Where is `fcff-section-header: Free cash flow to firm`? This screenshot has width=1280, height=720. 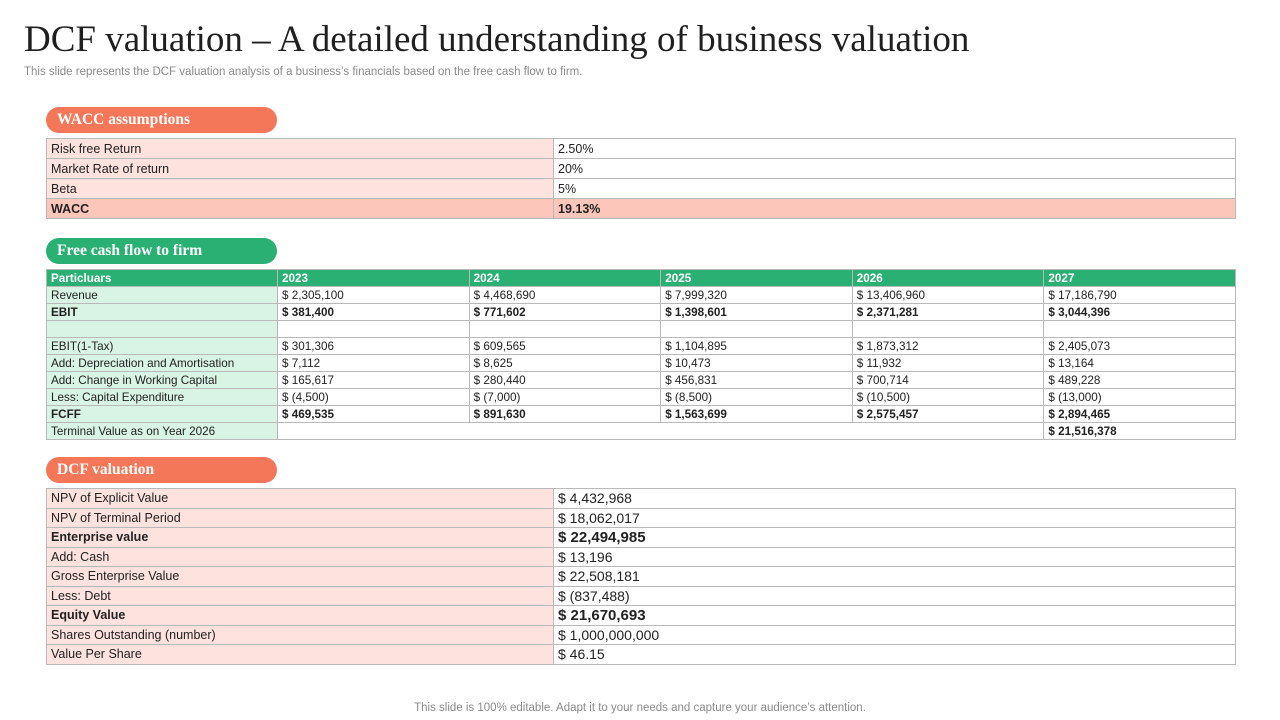
fcff-section-header: Free cash flow to firm is located at coordinates (161, 251).